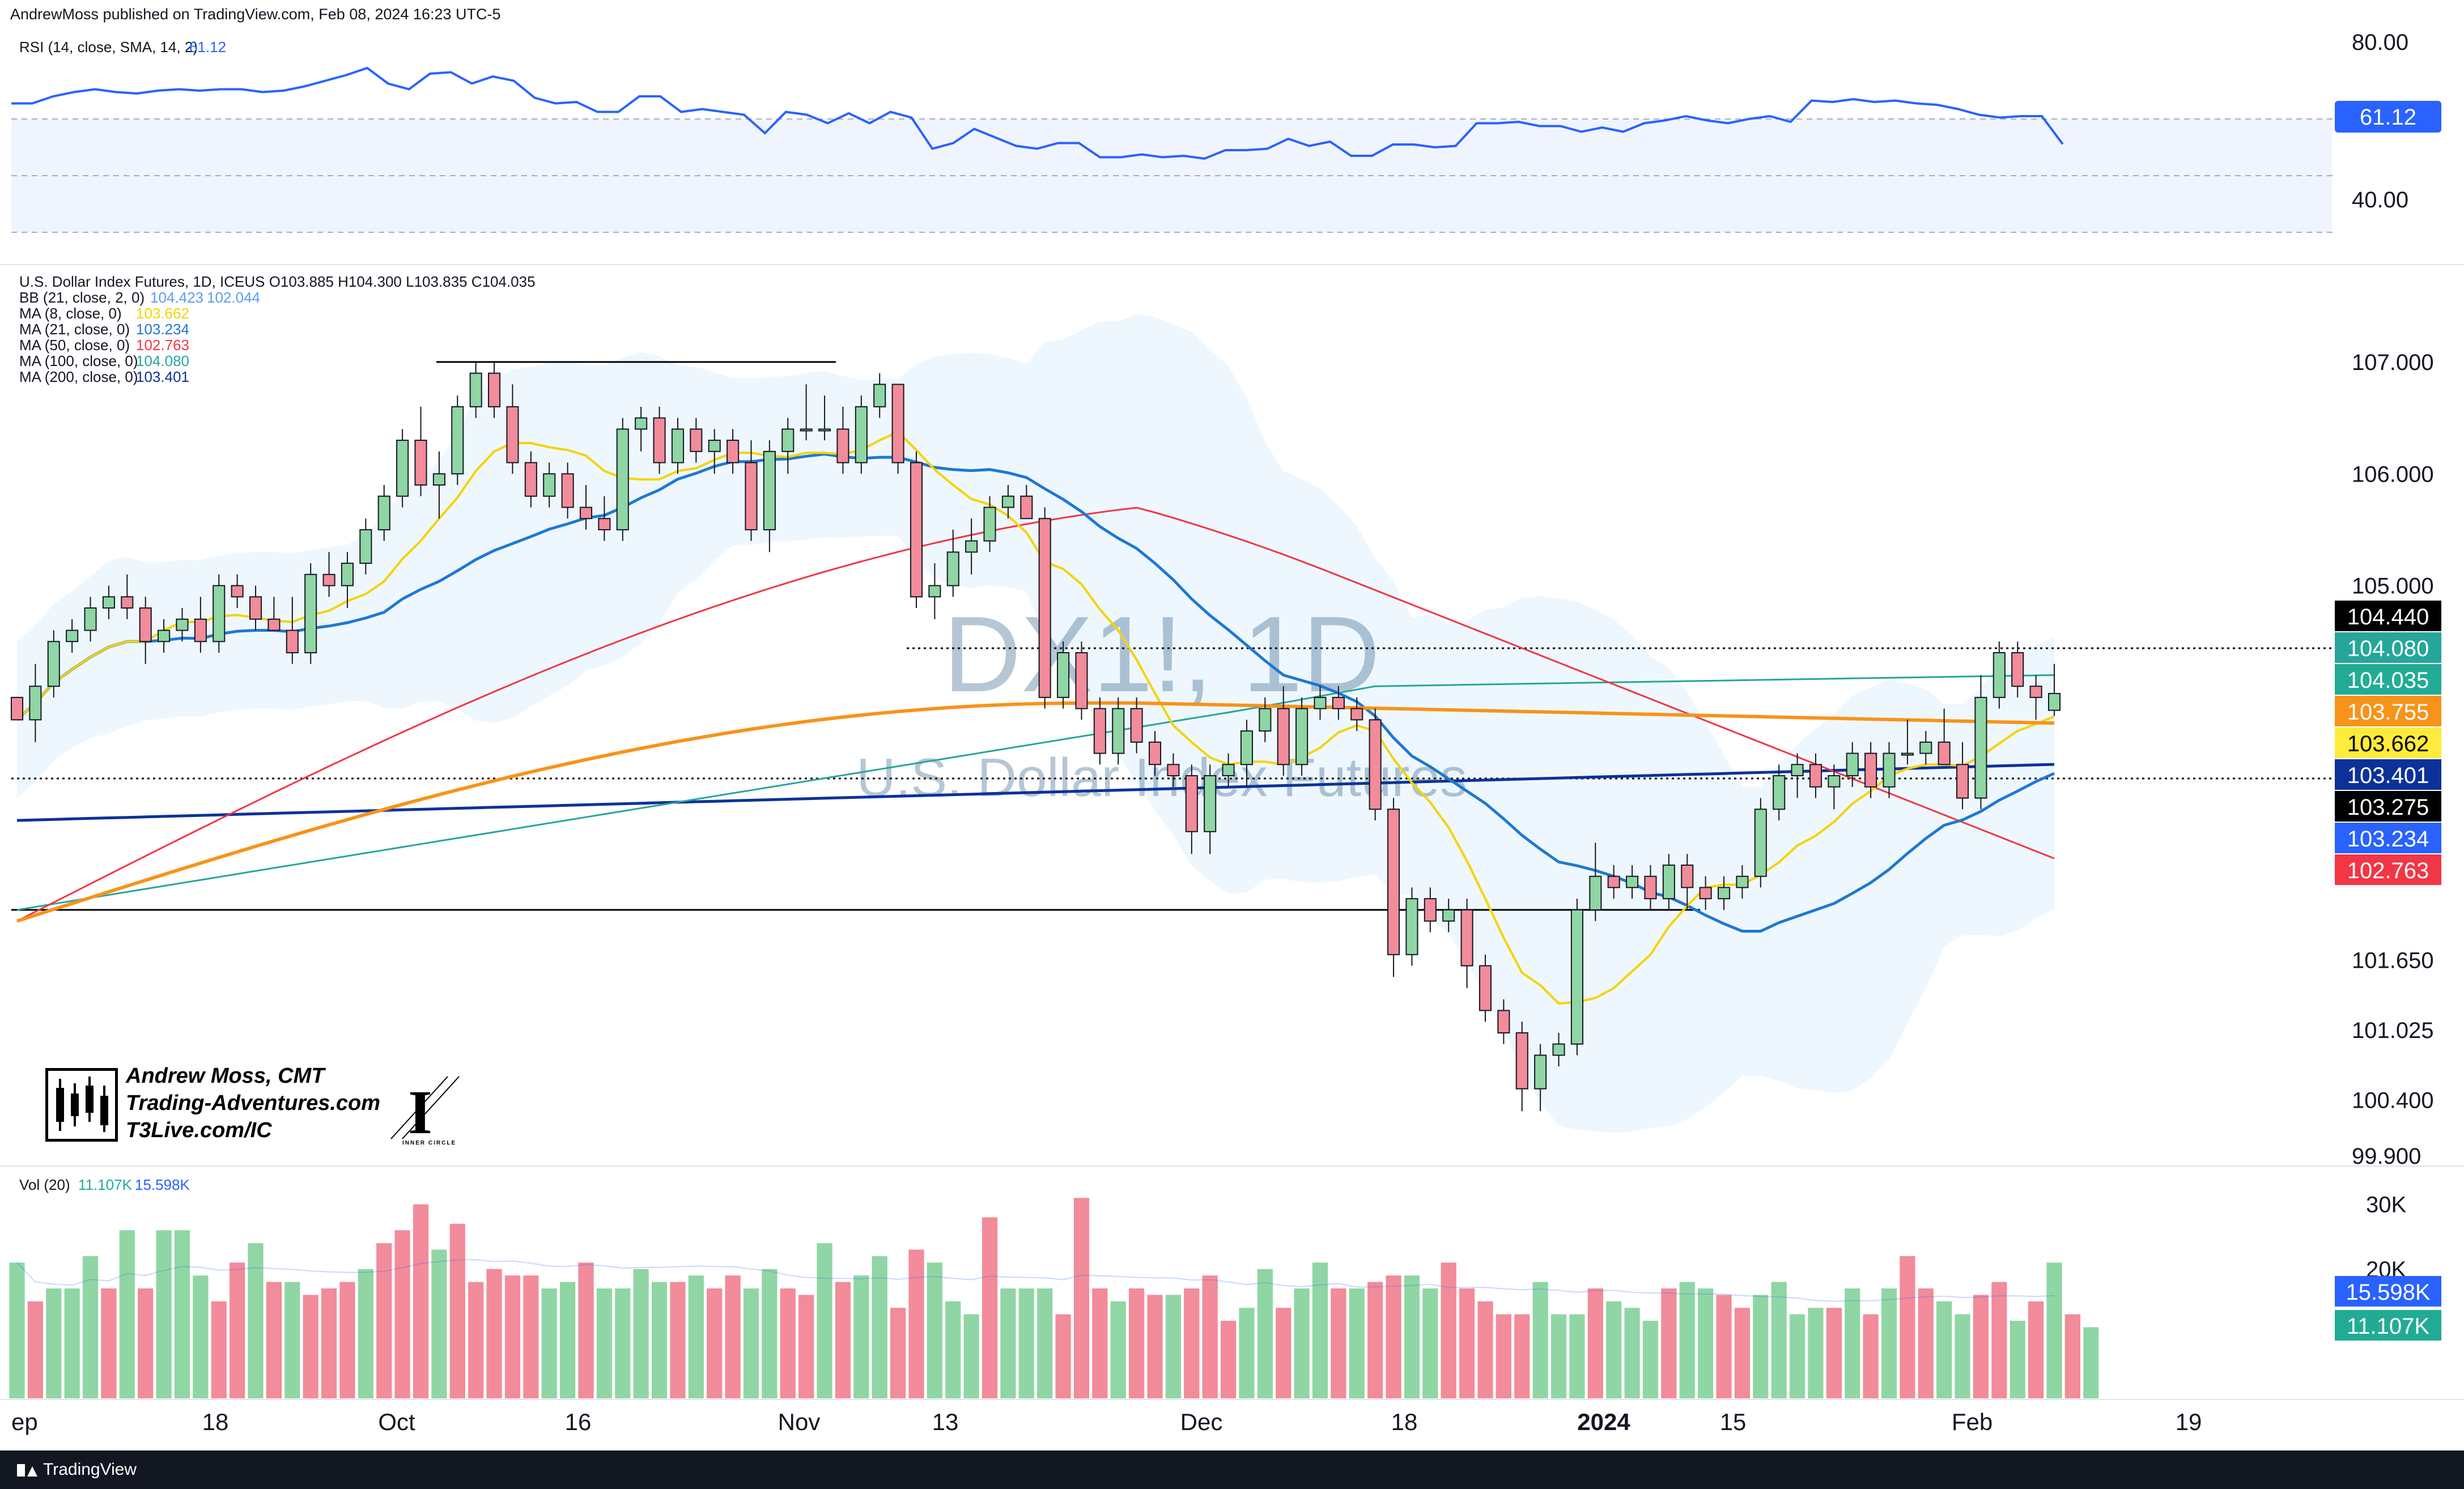 The width and height of the screenshot is (2464, 1489). Describe the element at coordinates (77, 1469) in the screenshot. I see `tradingview-logo: TradingView` at that location.